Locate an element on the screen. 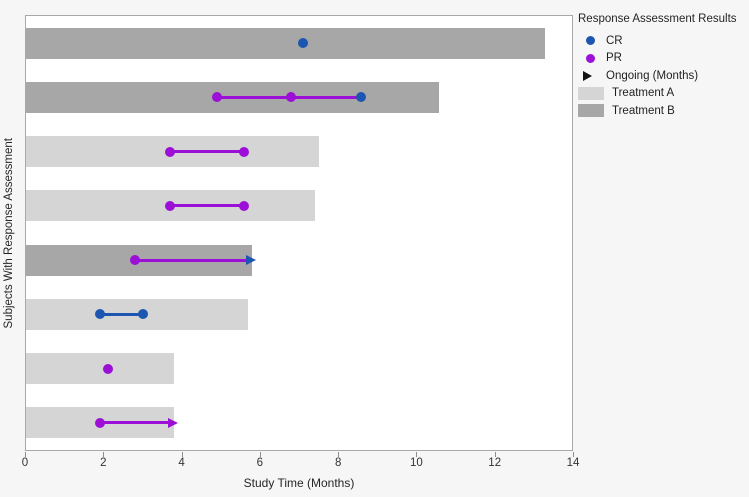 Image resolution: width=749 pixels, height=497 pixels. y-axis: Subjects With Response Assessment is located at coordinates (9, 233).